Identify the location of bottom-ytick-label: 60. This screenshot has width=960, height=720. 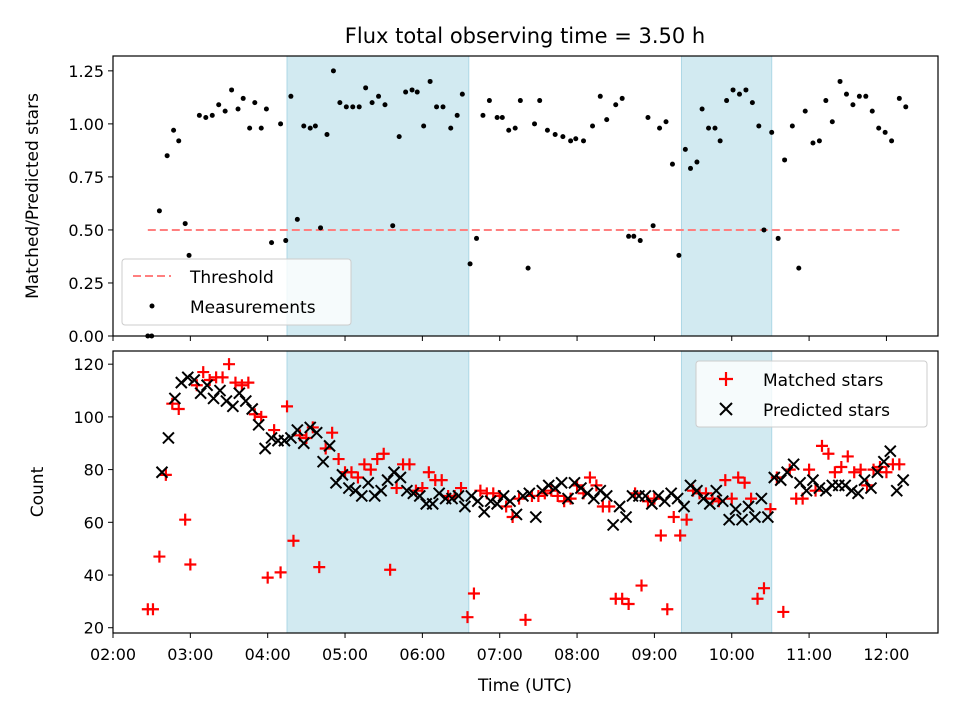
(94, 522).